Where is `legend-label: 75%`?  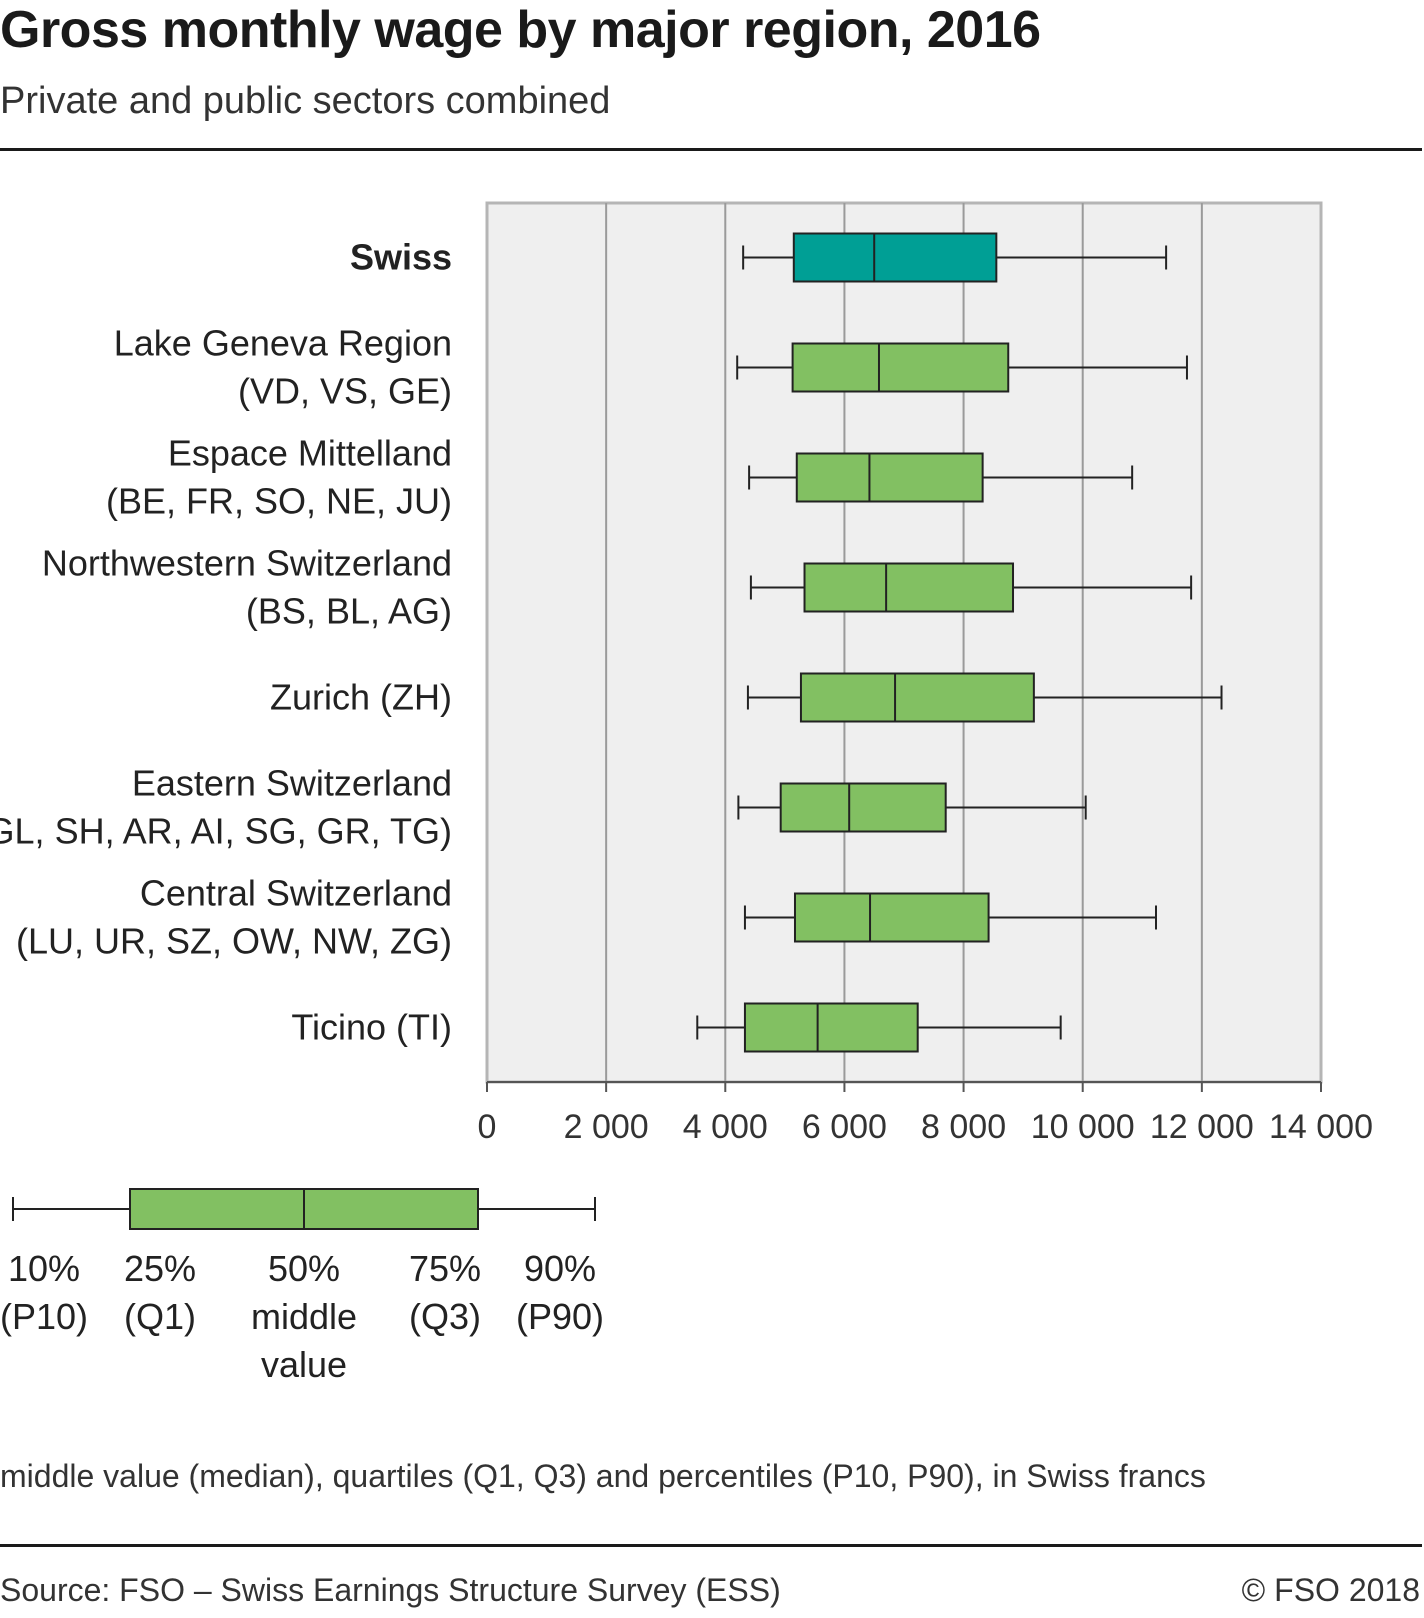
legend-label: 75% is located at coordinates (445, 1268).